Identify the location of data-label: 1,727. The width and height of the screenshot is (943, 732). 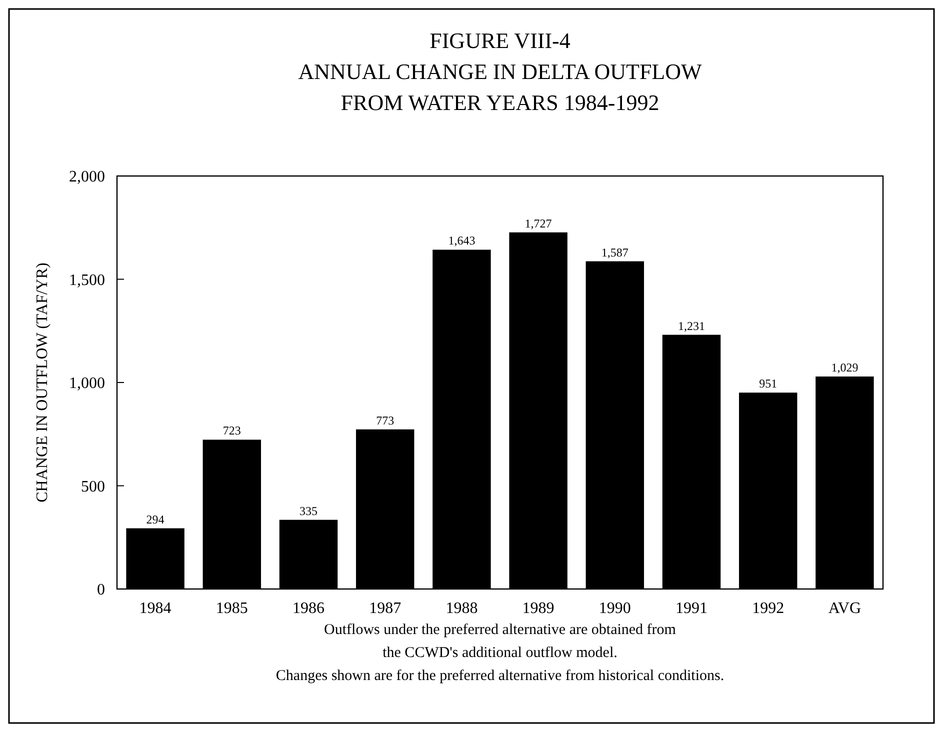
(538, 223).